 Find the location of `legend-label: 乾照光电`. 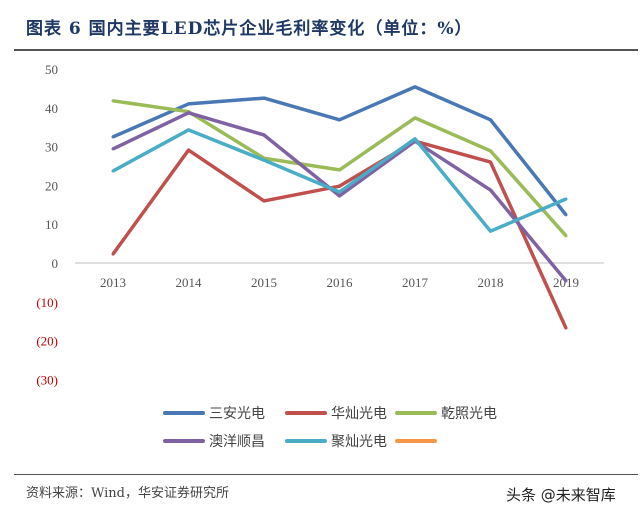

legend-label: 乾照光电 is located at coordinates (469, 414).